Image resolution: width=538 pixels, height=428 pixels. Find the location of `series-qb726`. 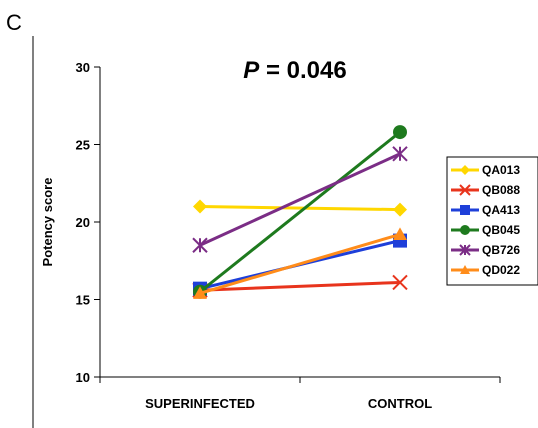

series-qb726 is located at coordinates (300, 199).